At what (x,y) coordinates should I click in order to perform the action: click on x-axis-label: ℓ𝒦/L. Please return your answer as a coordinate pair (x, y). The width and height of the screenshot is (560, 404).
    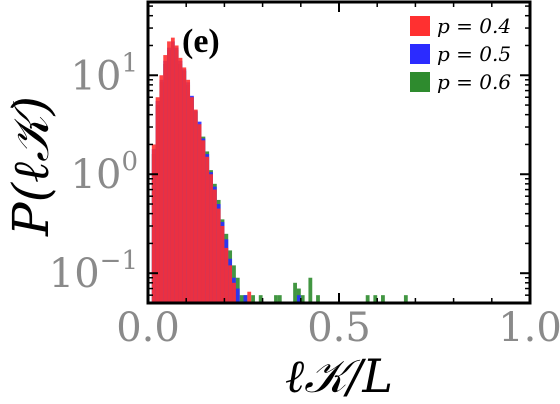
    Looking at the image, I should click on (339, 376).